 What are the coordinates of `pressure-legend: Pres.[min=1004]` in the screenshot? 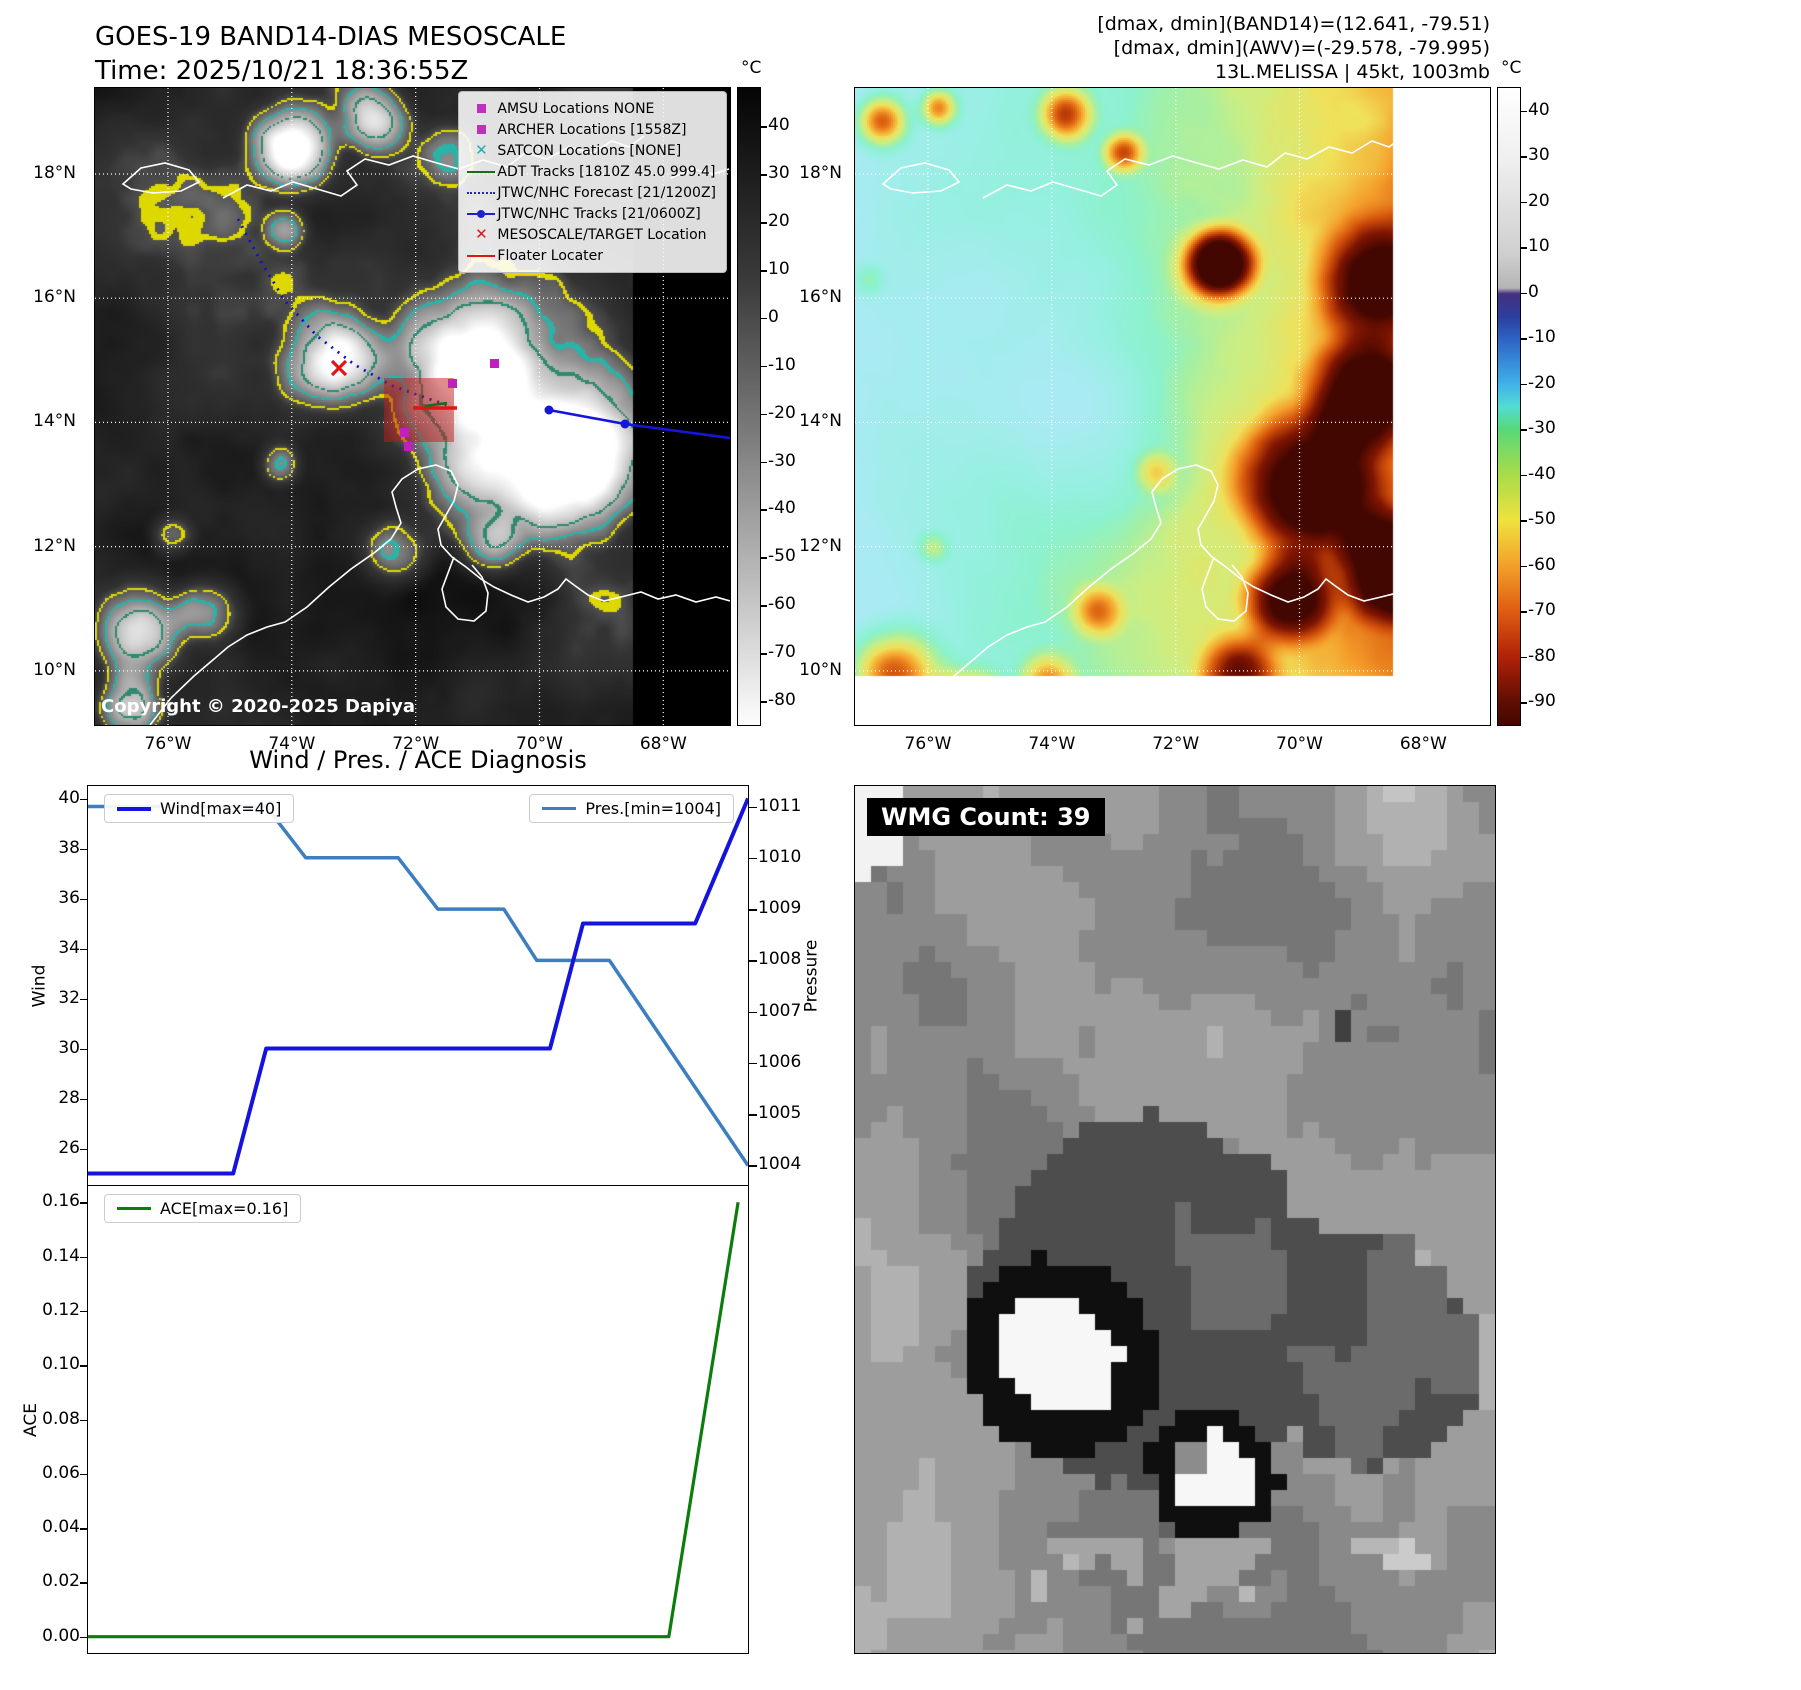 It's located at (631, 808).